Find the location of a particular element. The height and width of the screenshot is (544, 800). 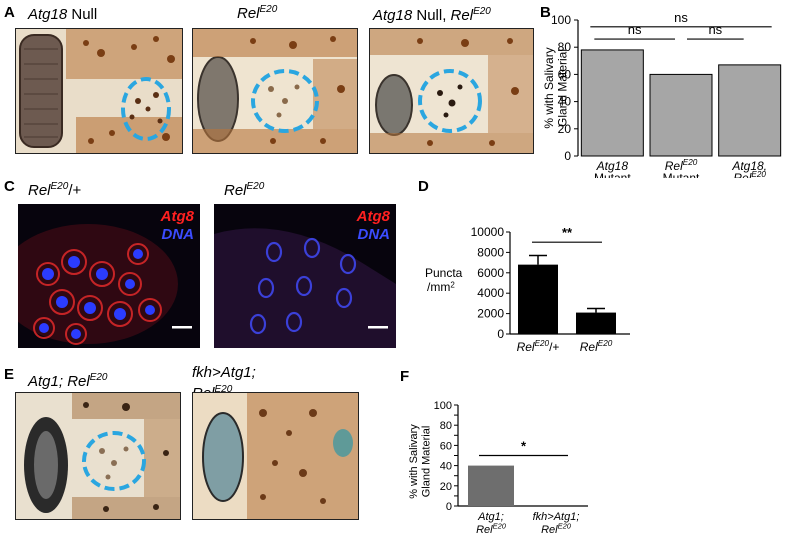

panel-label-c: C is located at coordinates (9, 186).